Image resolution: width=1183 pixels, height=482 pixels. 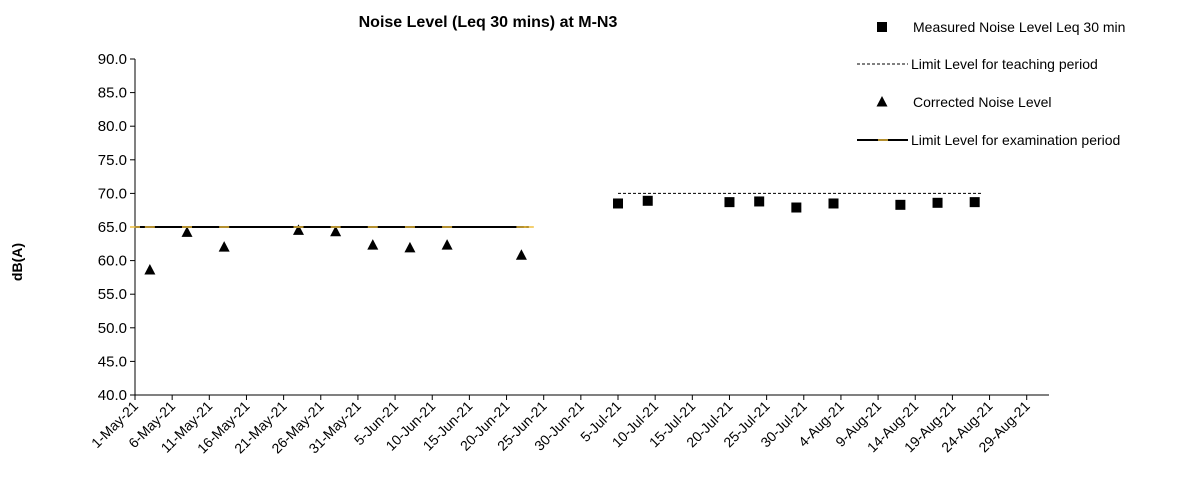 What do you see at coordinates (112, 361) in the screenshot?
I see `y-tick-label: 45.0` at bounding box center [112, 361].